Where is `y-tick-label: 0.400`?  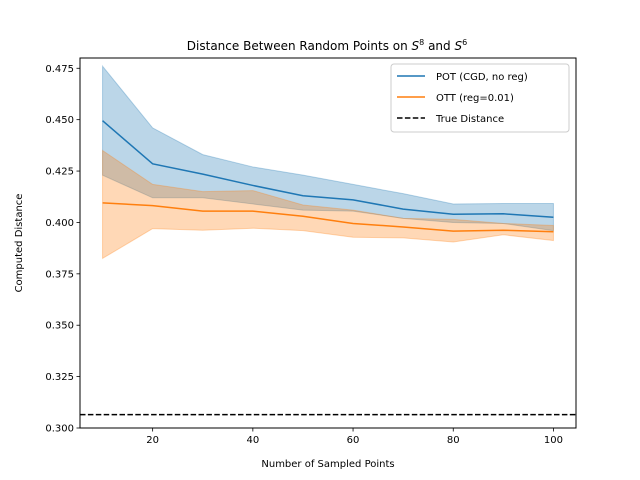 y-tick-label: 0.400 is located at coordinates (59, 223).